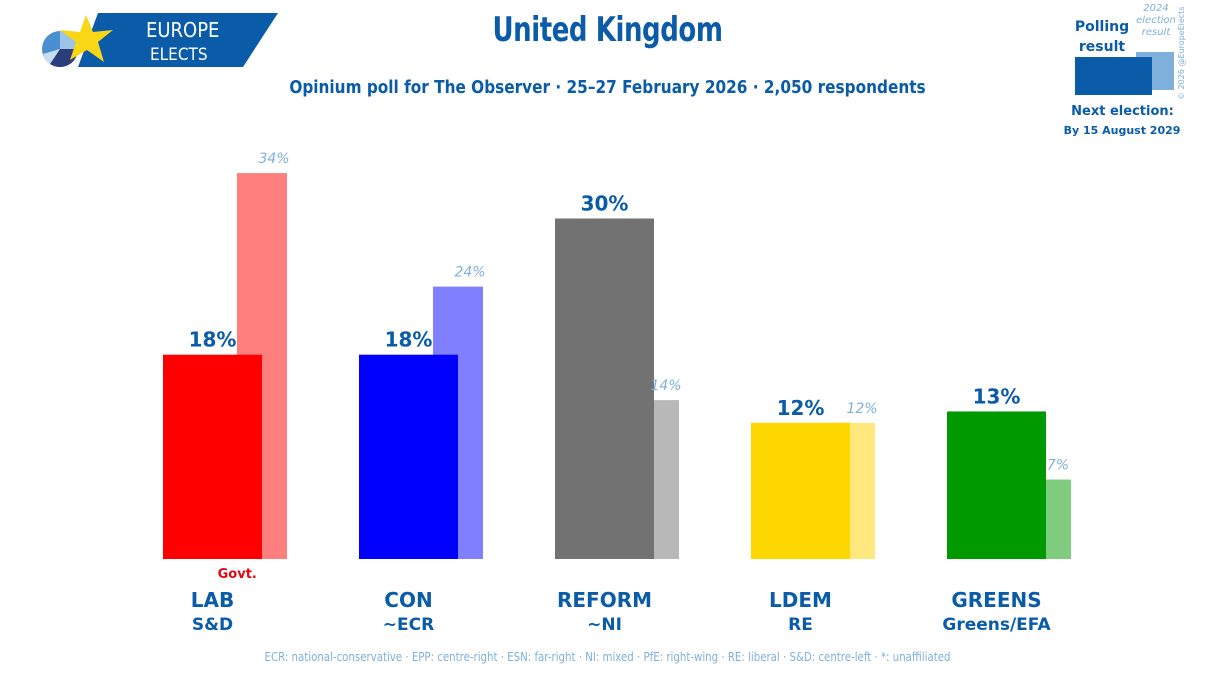  I want to click on party-name-label: CON, so click(408, 600).